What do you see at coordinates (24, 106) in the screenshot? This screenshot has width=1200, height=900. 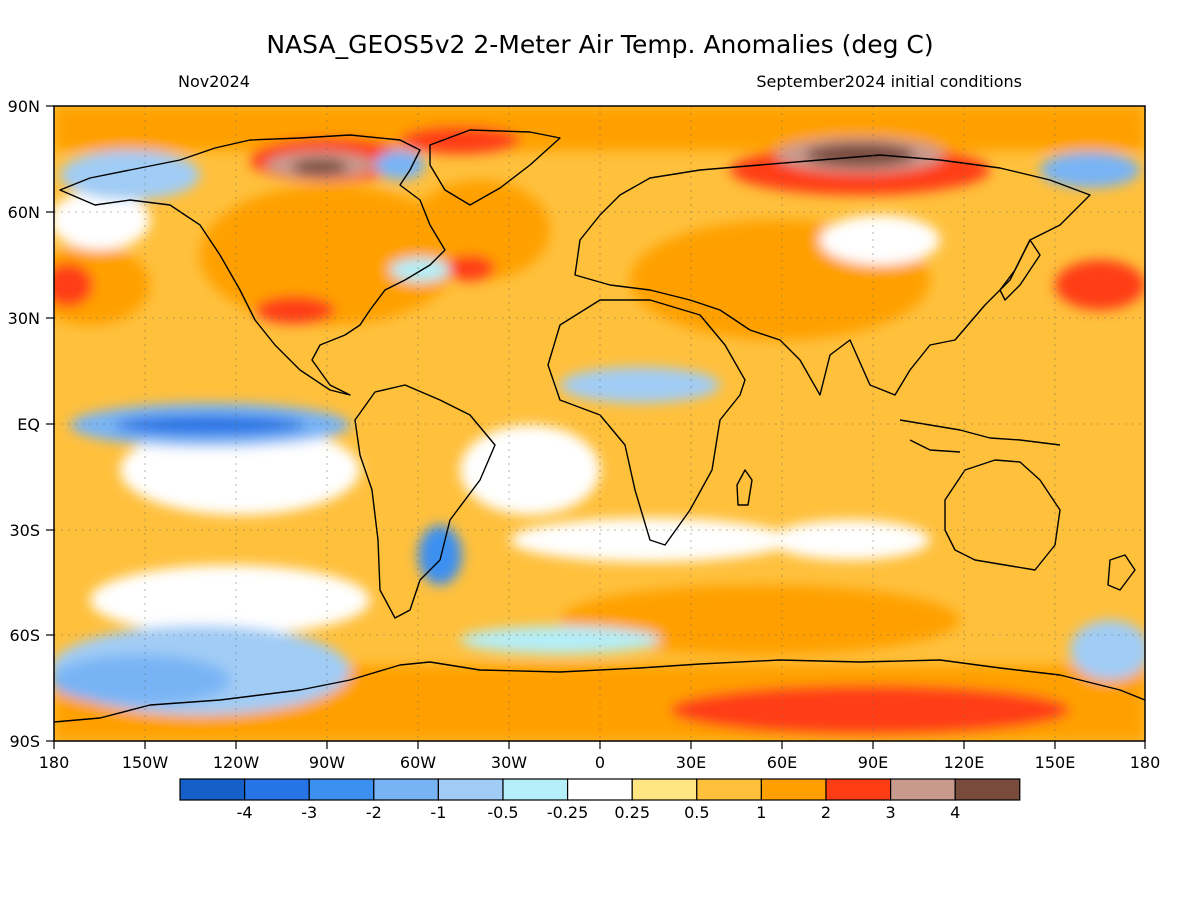 I see `lat-label: 90N` at bounding box center [24, 106].